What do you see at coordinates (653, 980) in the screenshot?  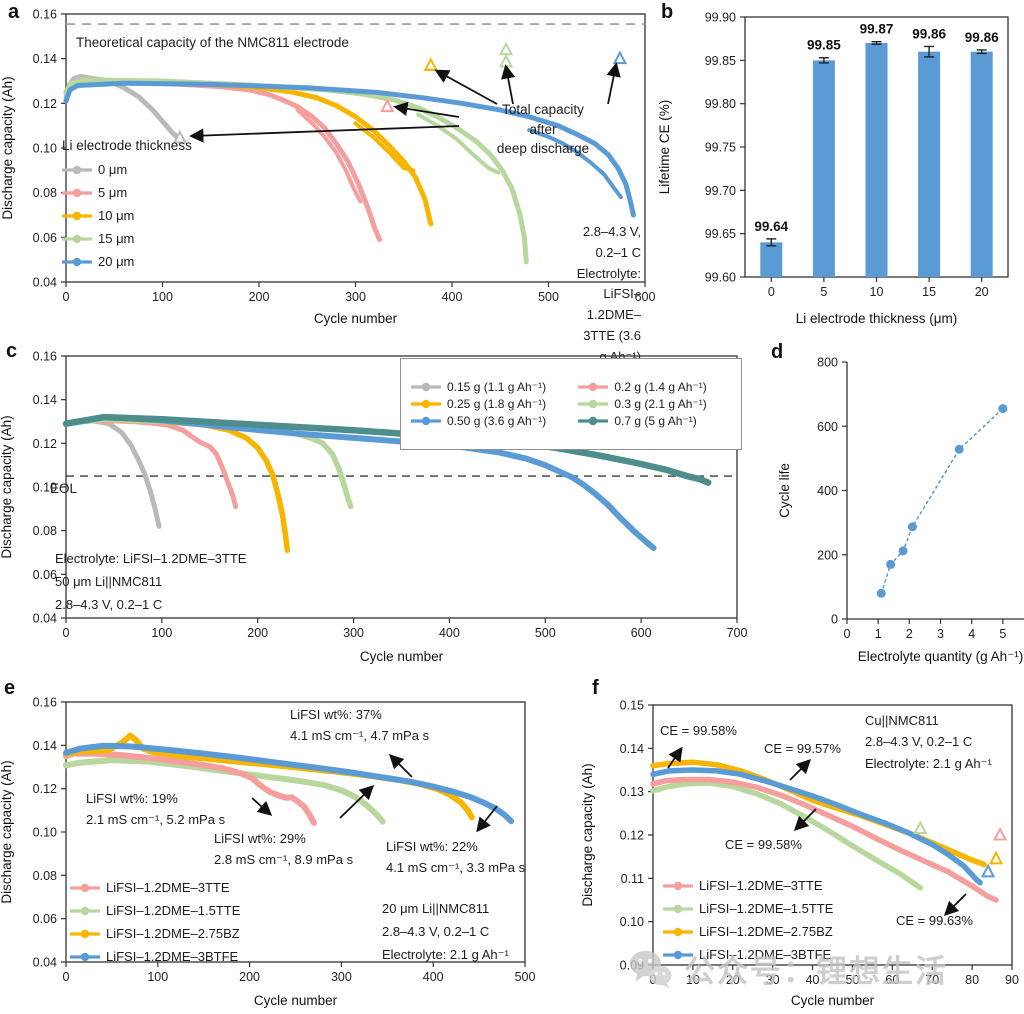 I see `x-tick-label: 0` at bounding box center [653, 980].